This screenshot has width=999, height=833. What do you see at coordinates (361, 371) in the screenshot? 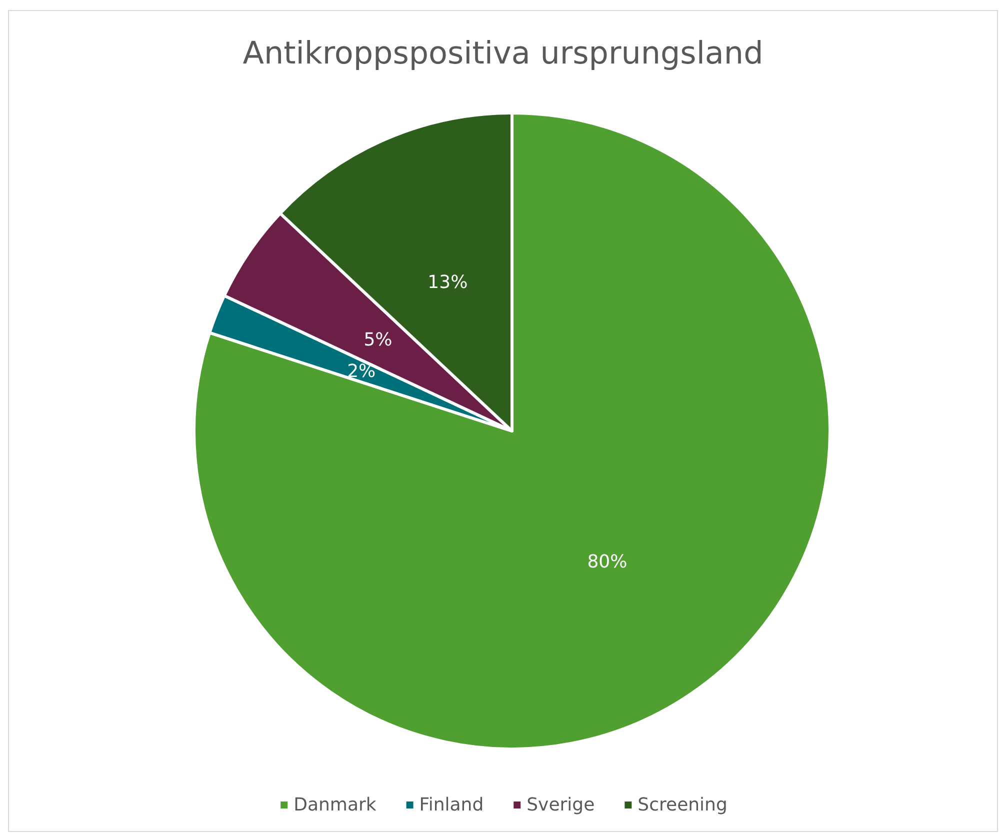
I see `data-label: 2%` at bounding box center [361, 371].